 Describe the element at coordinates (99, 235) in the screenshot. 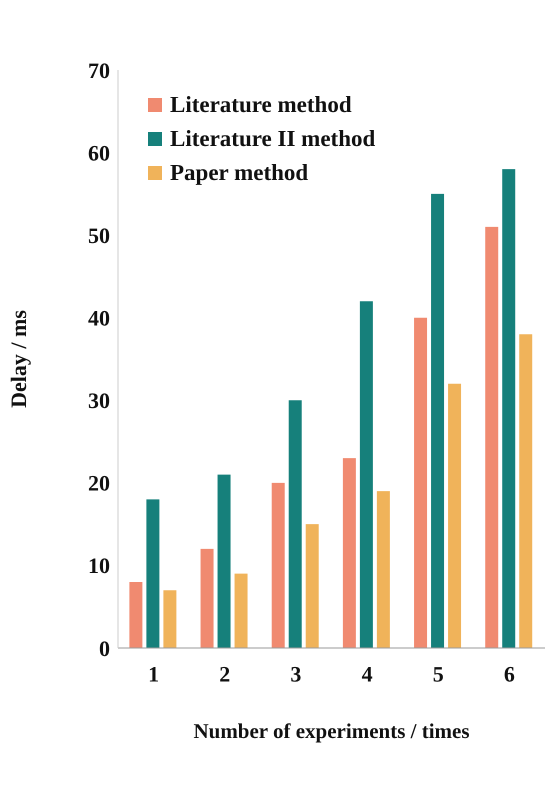

I see `y-tick-label: 50` at that location.